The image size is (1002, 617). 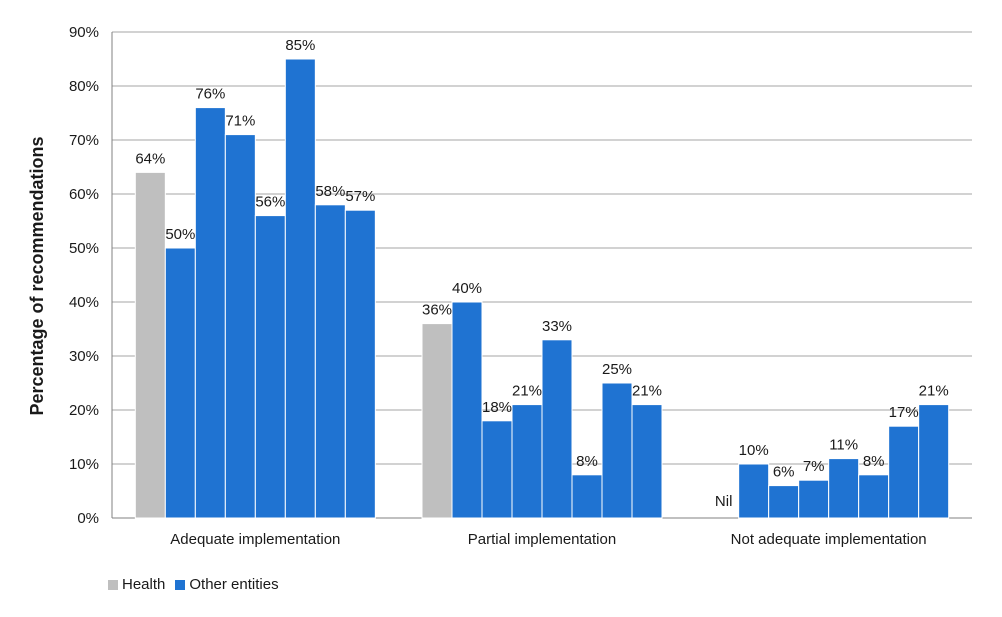 I want to click on legend-label-health: Health, so click(x=144, y=584).